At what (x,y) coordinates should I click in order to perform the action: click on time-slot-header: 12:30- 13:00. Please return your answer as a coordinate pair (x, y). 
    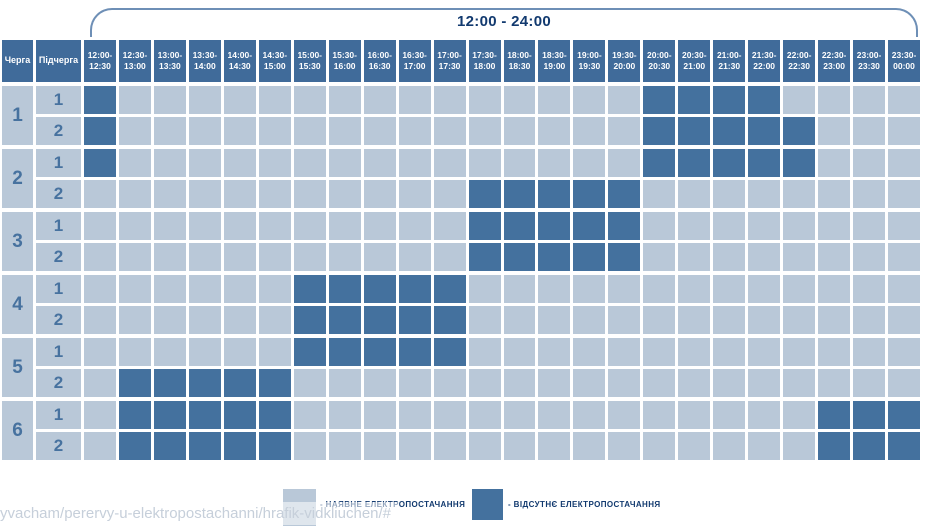
    Looking at the image, I should click on (134, 61).